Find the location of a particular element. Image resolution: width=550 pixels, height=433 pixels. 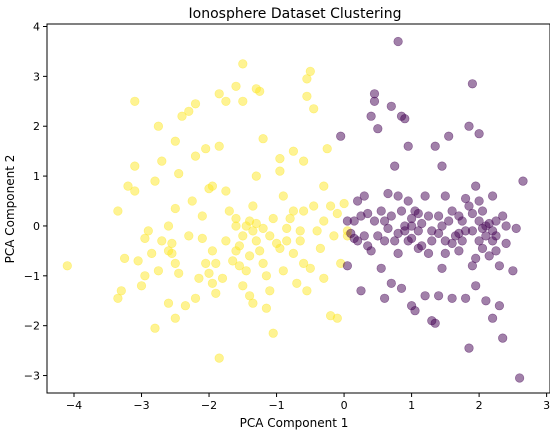

y-tick-label: 1 is located at coordinates (36, 176).